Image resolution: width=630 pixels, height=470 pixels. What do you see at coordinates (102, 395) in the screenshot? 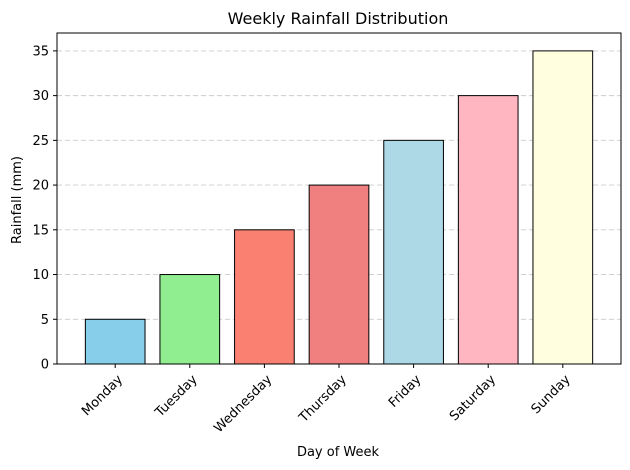
I see `x-tick-label: Monday` at bounding box center [102, 395].